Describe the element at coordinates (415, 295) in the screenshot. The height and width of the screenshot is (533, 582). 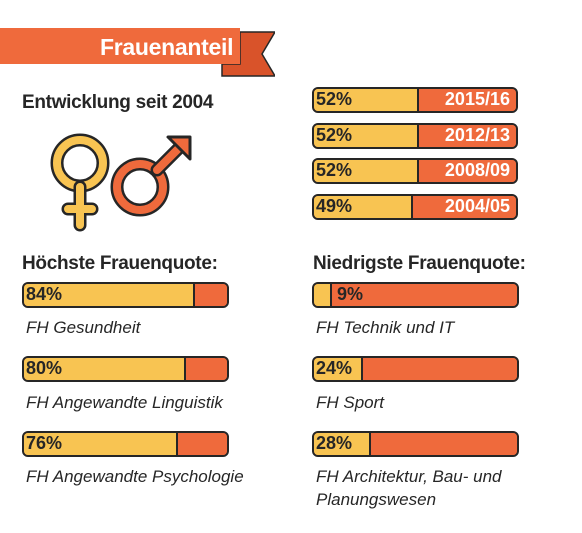
I see `lowest-bar: 9%` at that location.